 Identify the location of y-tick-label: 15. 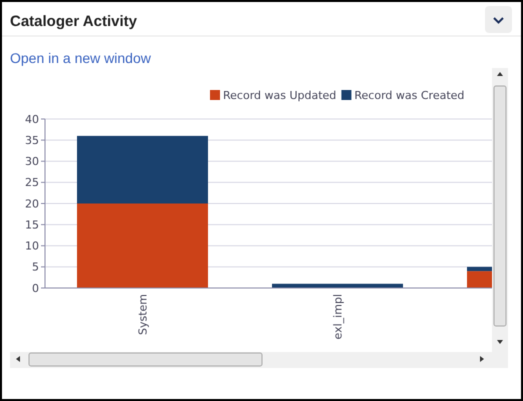
(32, 225).